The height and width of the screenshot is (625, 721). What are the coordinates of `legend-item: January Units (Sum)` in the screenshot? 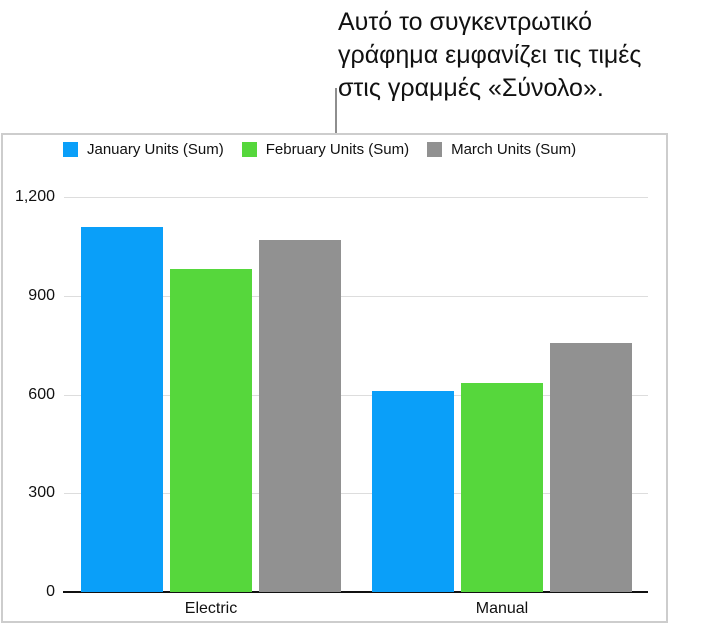 It's located at (143, 149).